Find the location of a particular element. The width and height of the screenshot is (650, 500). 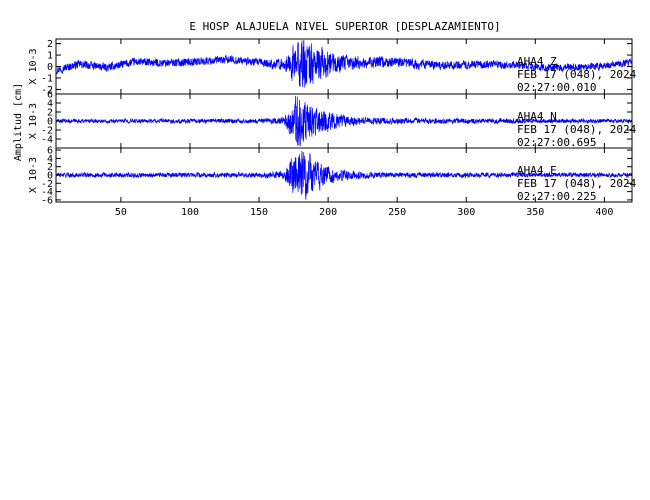

station-component: AHA4 Z is located at coordinates (537, 61).